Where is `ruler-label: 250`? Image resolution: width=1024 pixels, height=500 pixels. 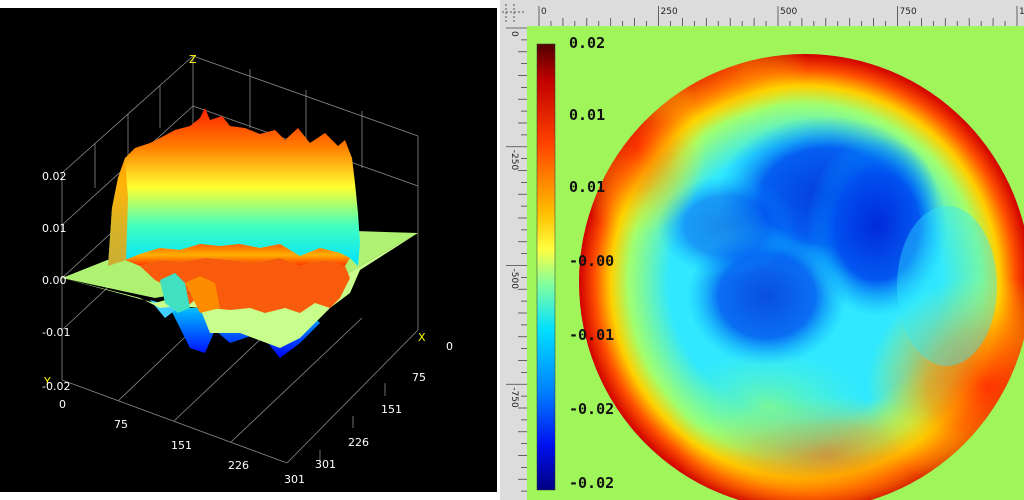 ruler-label: 250 is located at coordinates (669, 12).